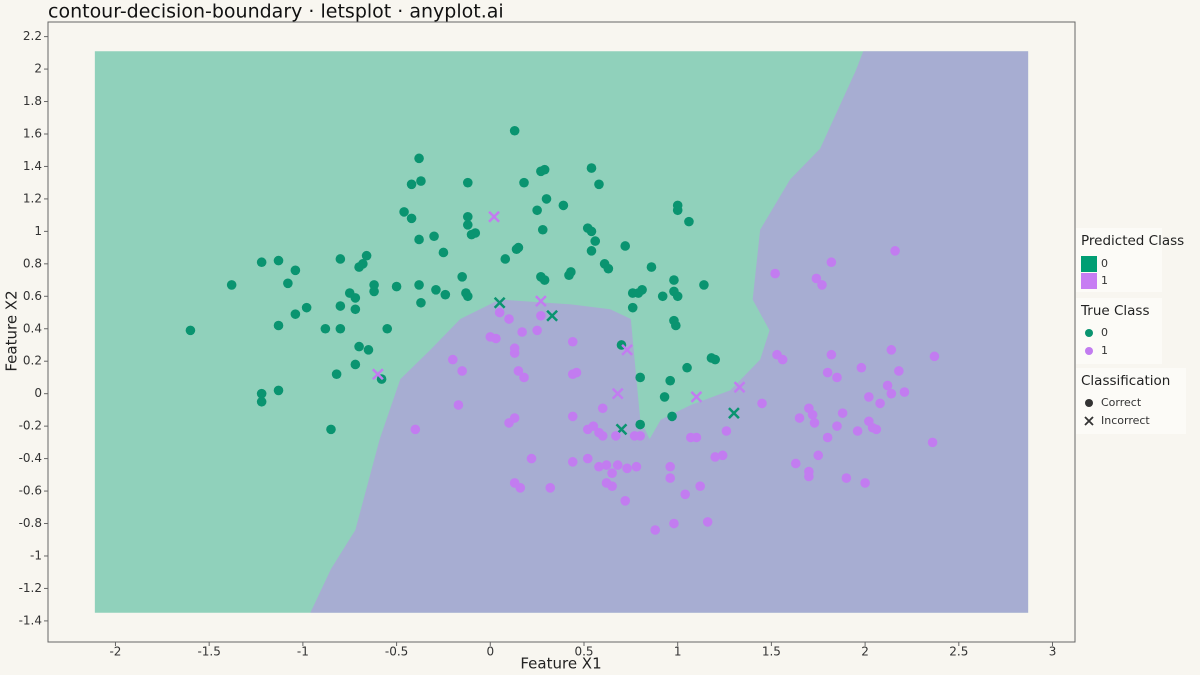  What do you see at coordinates (32, 328) in the screenshot?
I see `y-tick-label: 0.4` at bounding box center [32, 328].